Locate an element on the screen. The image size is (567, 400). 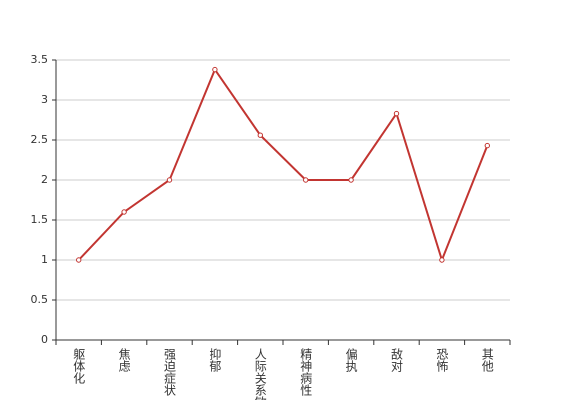
y-tick-label: 1 is located at coordinates (44, 259).